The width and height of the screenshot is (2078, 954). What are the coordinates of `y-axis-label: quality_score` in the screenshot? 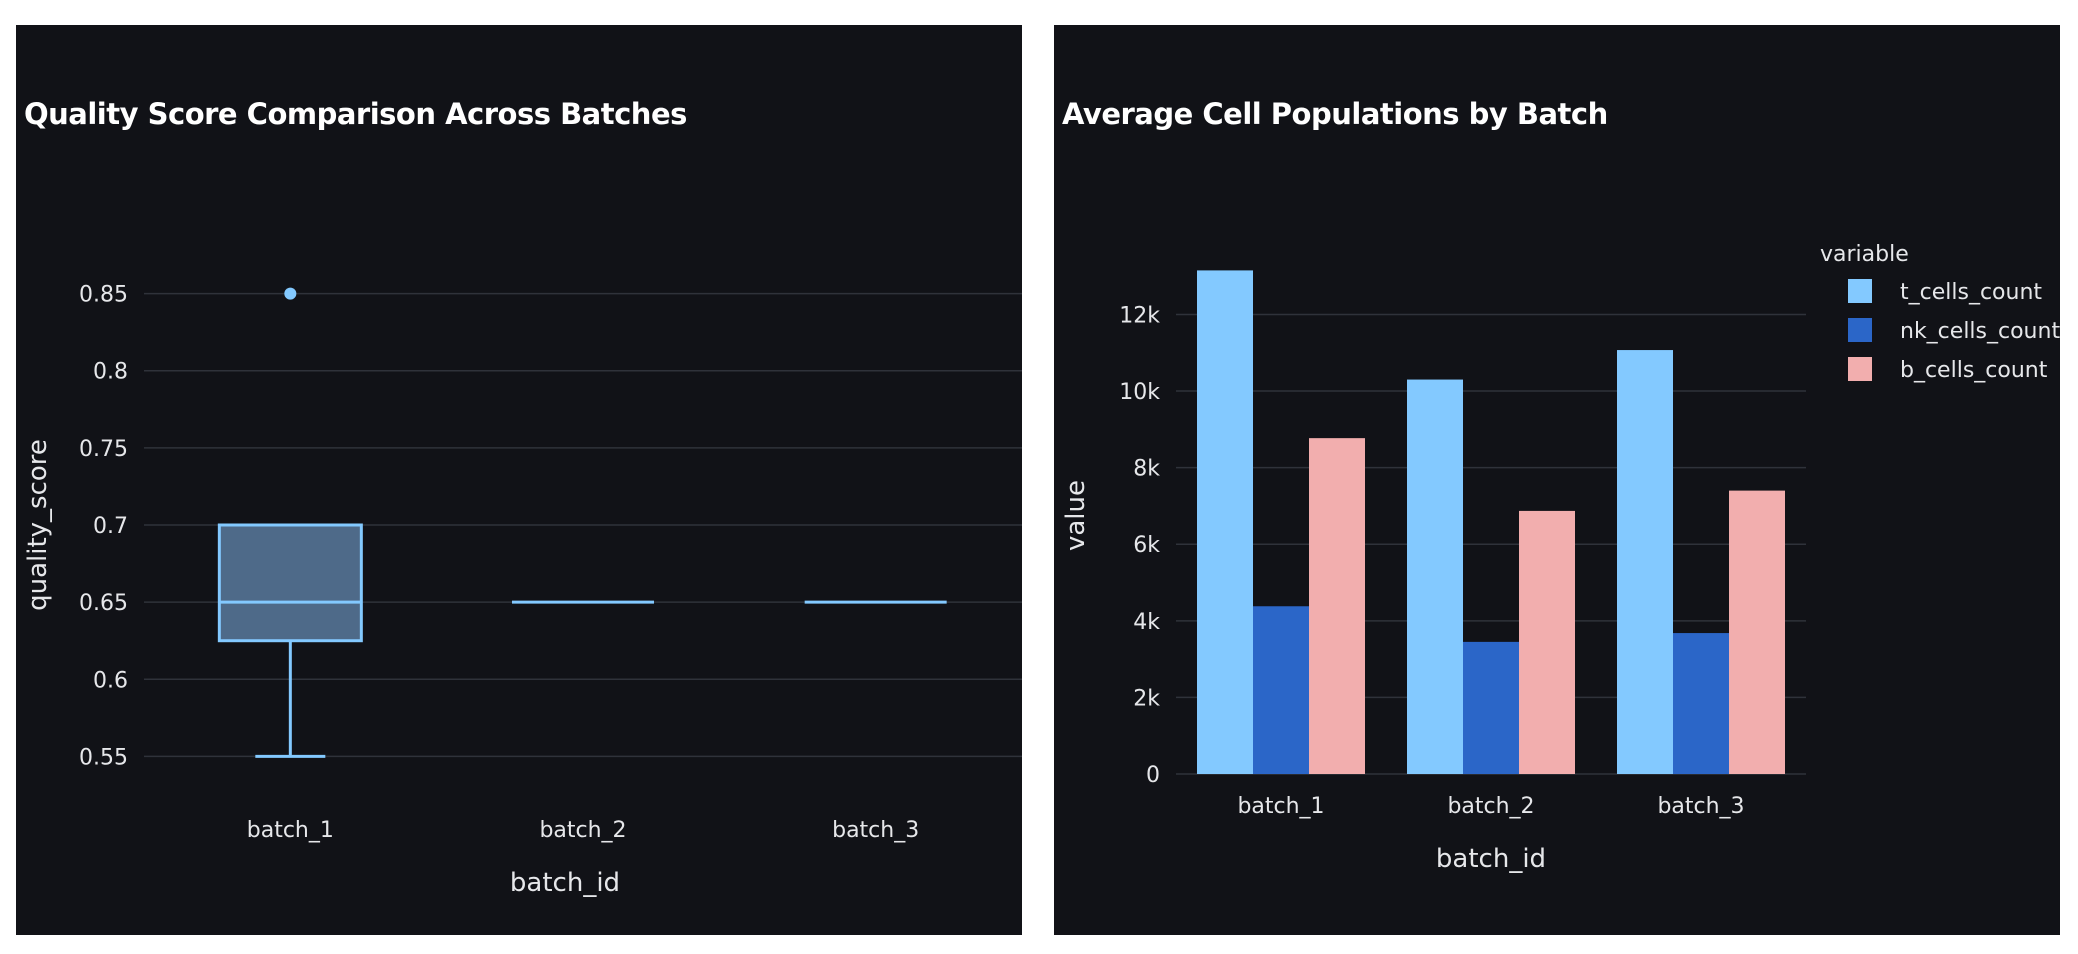 It's located at (38, 525).